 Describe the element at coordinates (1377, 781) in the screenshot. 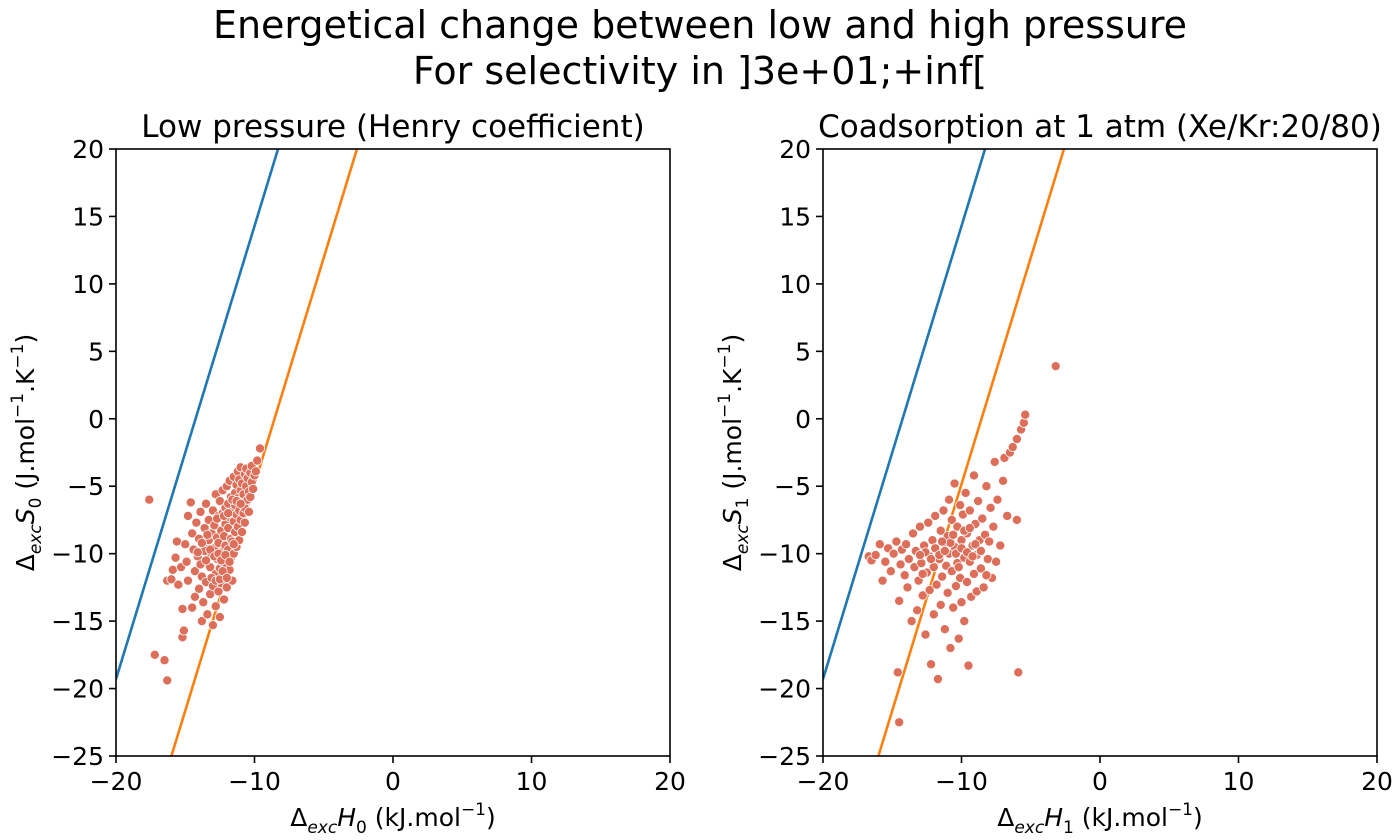

I see `x-tick-label: 20` at that location.